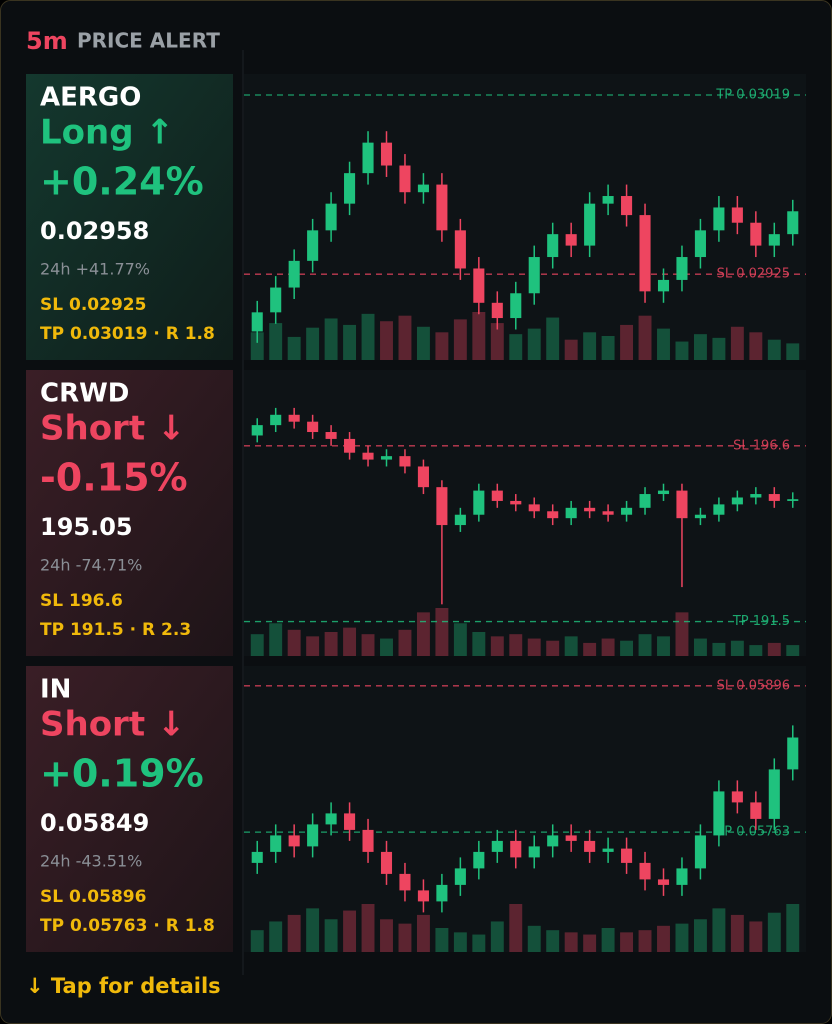  I want to click on change-24h: 24h -43.51%, so click(91, 861).